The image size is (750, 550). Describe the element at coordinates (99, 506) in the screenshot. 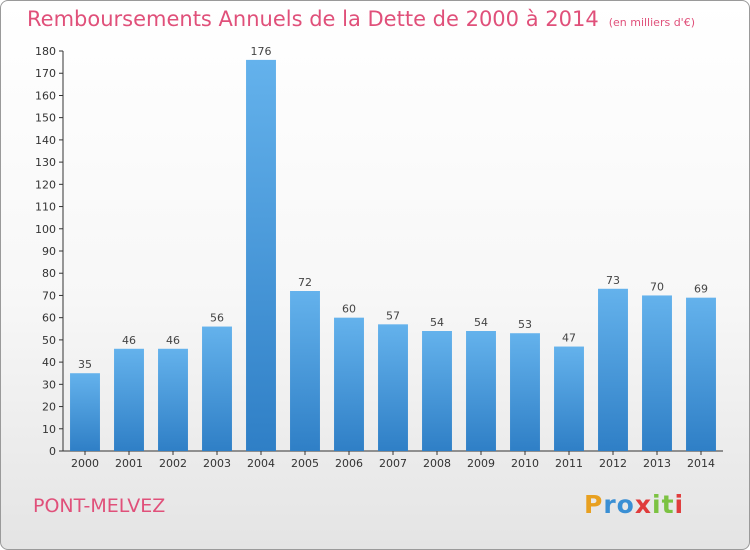

I see `commune-name: PONT-MELVEZ` at that location.